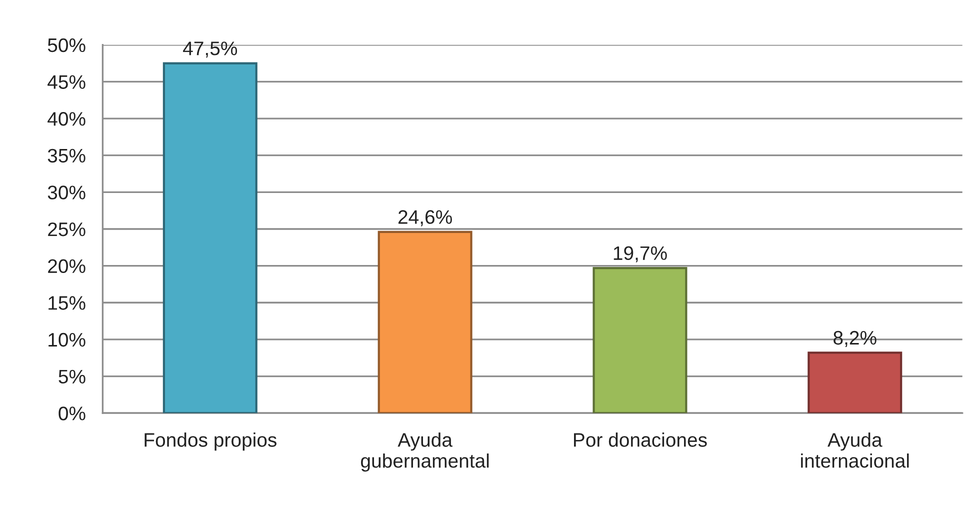 The width and height of the screenshot is (978, 510). Describe the element at coordinates (640, 439) in the screenshot. I see `x-tick-label: Por donaciones` at that location.